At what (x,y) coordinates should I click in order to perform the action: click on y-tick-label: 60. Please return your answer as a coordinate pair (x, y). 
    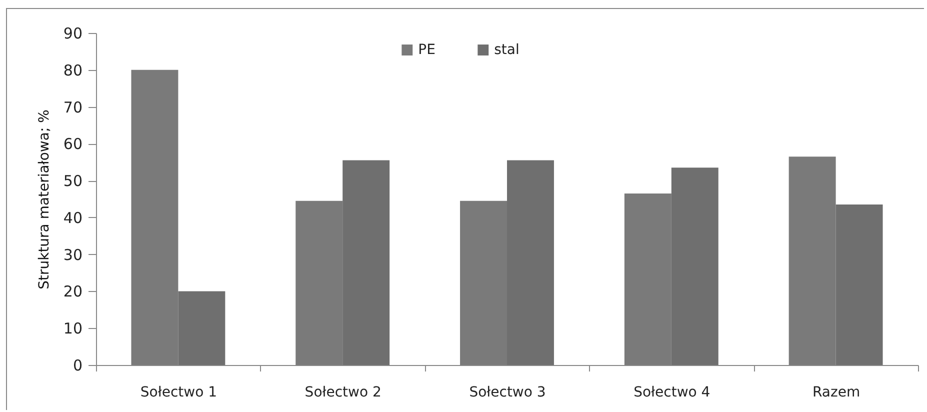
    Looking at the image, I should click on (72, 144).